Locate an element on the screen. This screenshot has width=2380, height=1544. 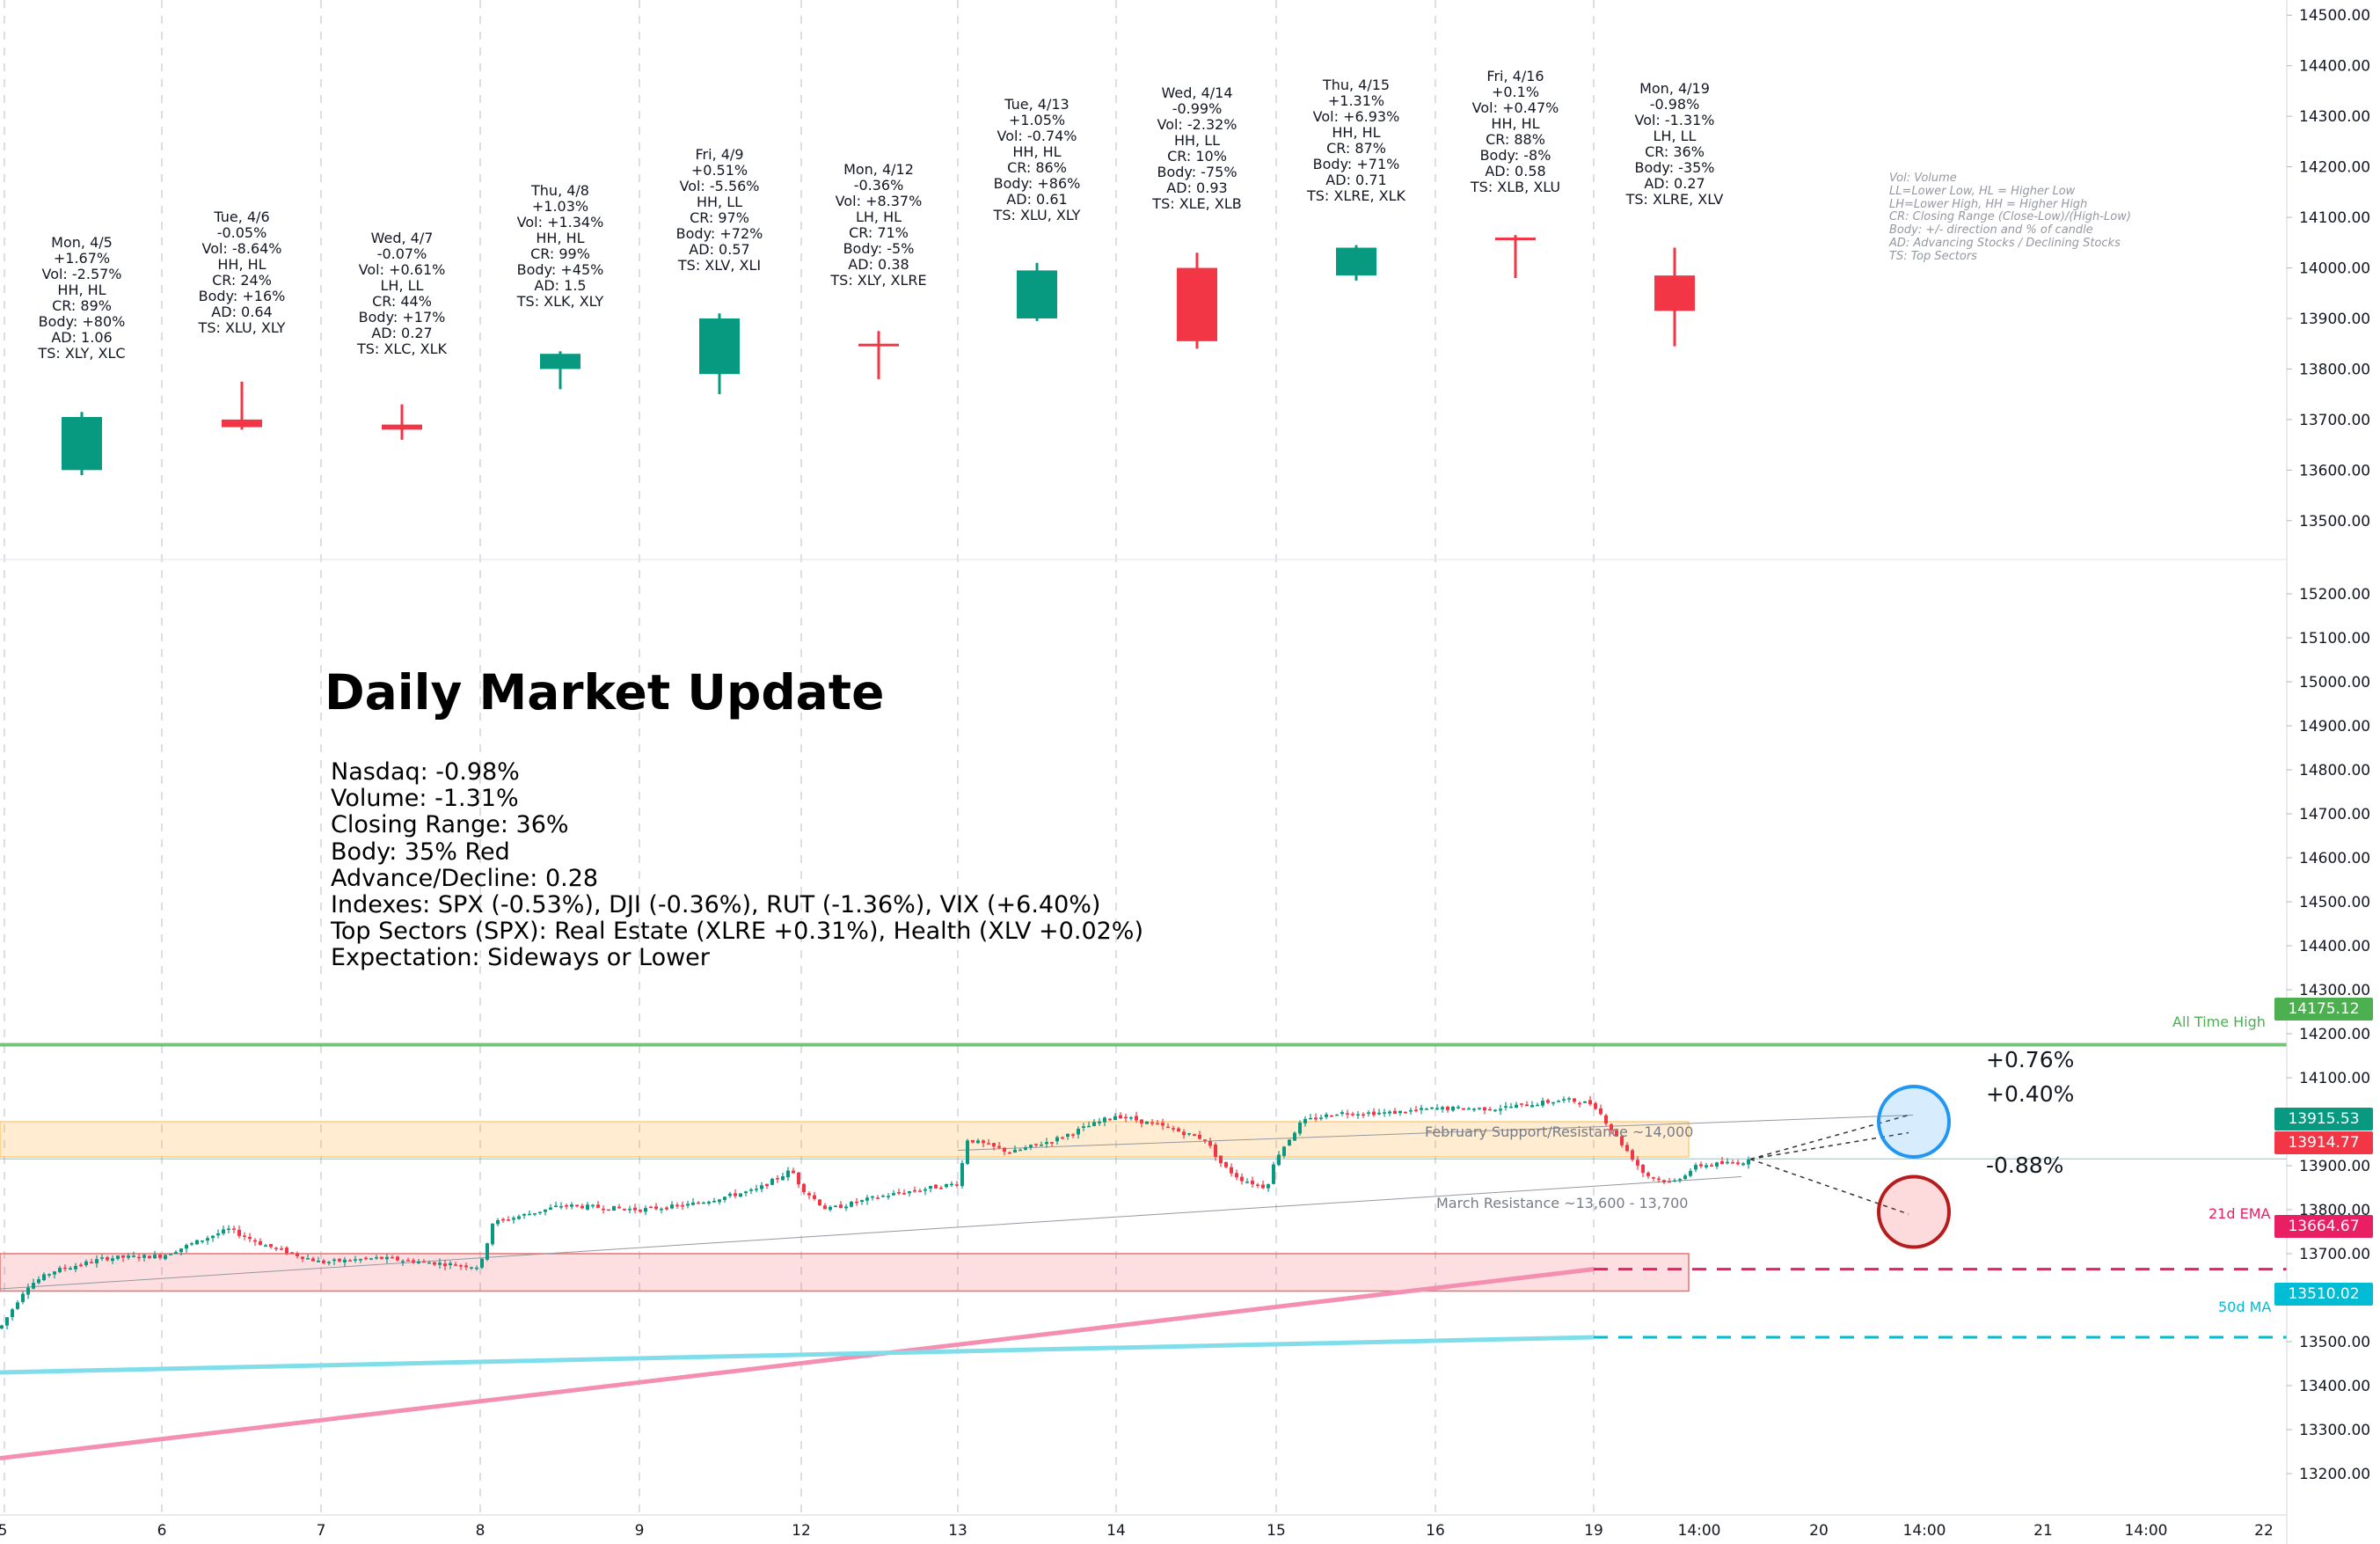
annotation-line: TS: XLU, XLY is located at coordinates (242, 327).